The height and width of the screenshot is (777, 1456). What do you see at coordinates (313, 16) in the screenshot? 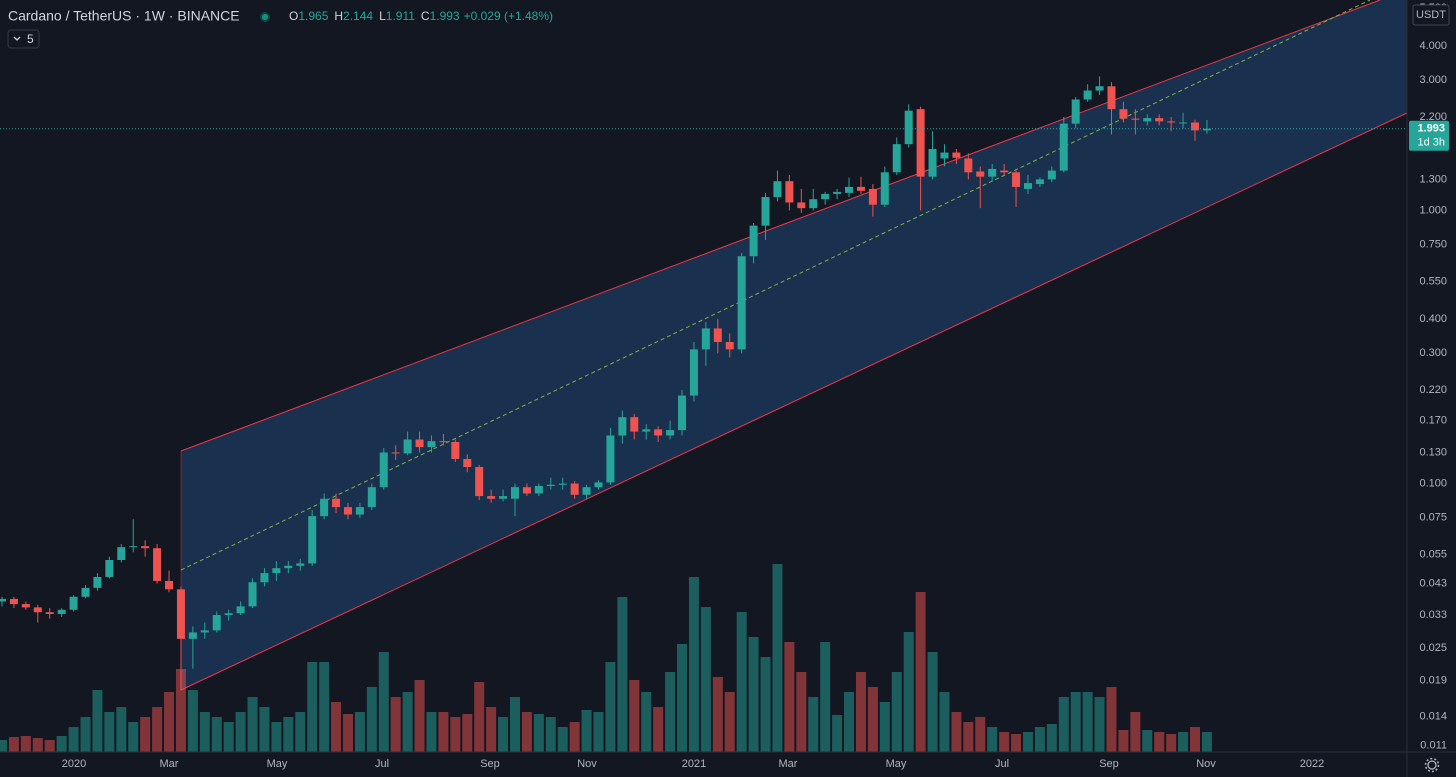
I see `ohlc-value: 1.965` at bounding box center [313, 16].